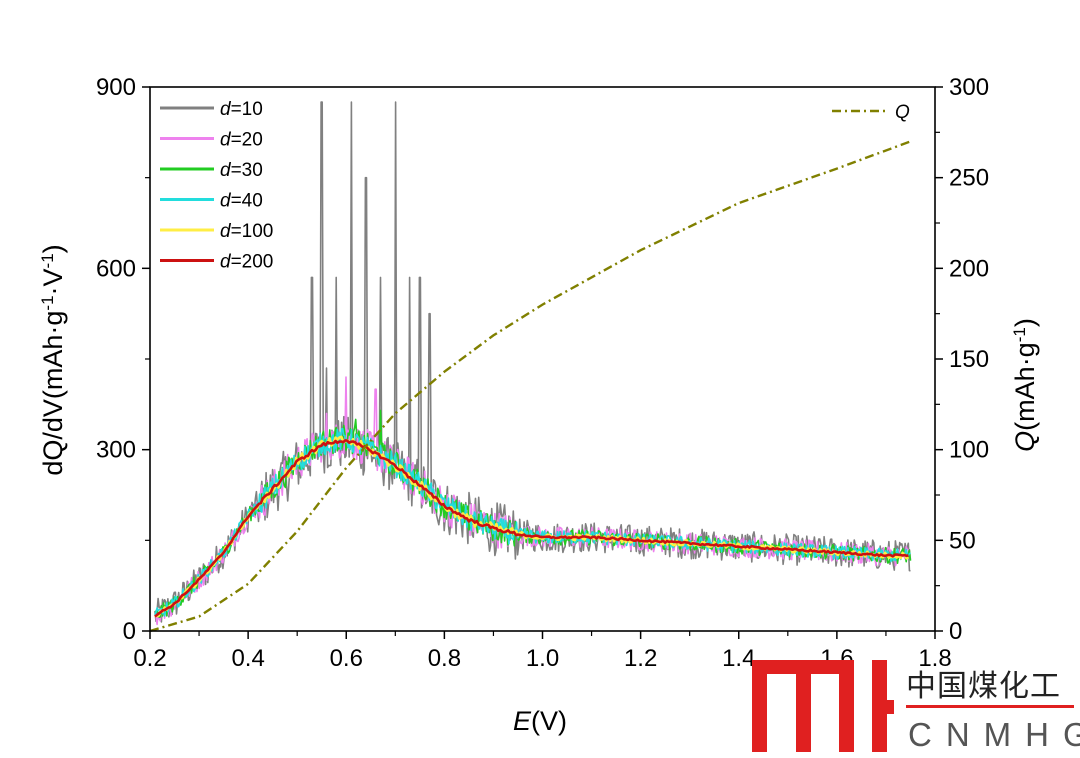  Describe the element at coordinates (823, 706) in the screenshot. I see `logo-mark` at that location.